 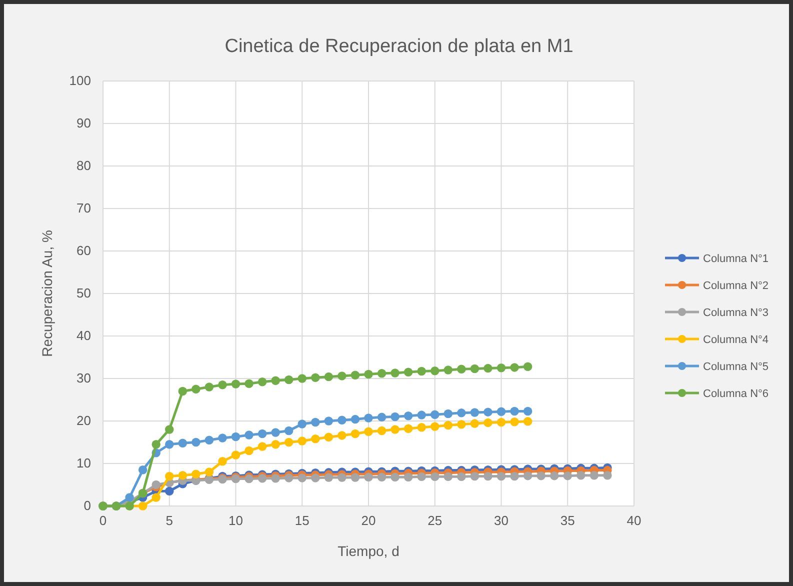 I want to click on y-tick-label: 90, so click(x=83, y=123).